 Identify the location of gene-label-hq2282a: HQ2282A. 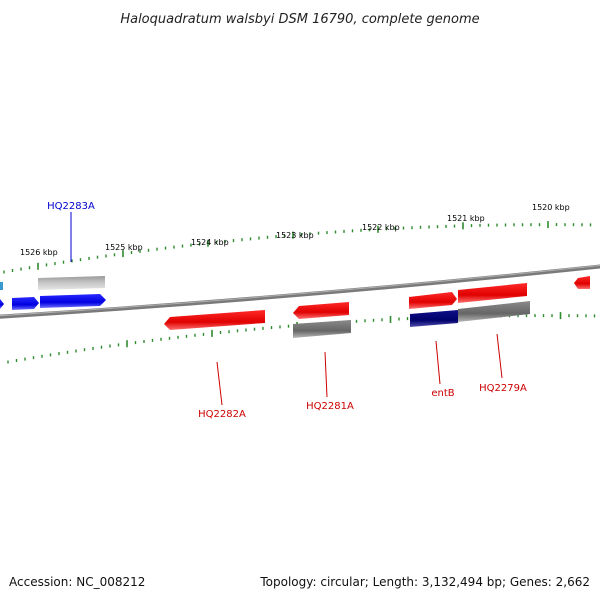
(222, 414).